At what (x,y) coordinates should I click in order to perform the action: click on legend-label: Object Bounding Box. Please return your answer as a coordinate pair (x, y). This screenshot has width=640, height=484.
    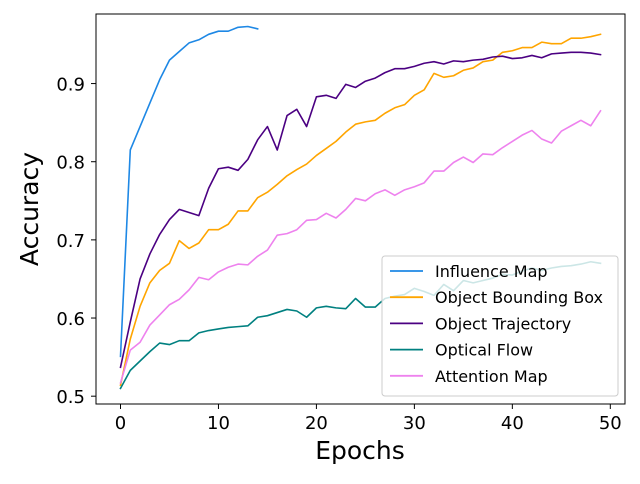
    Looking at the image, I should click on (519, 297).